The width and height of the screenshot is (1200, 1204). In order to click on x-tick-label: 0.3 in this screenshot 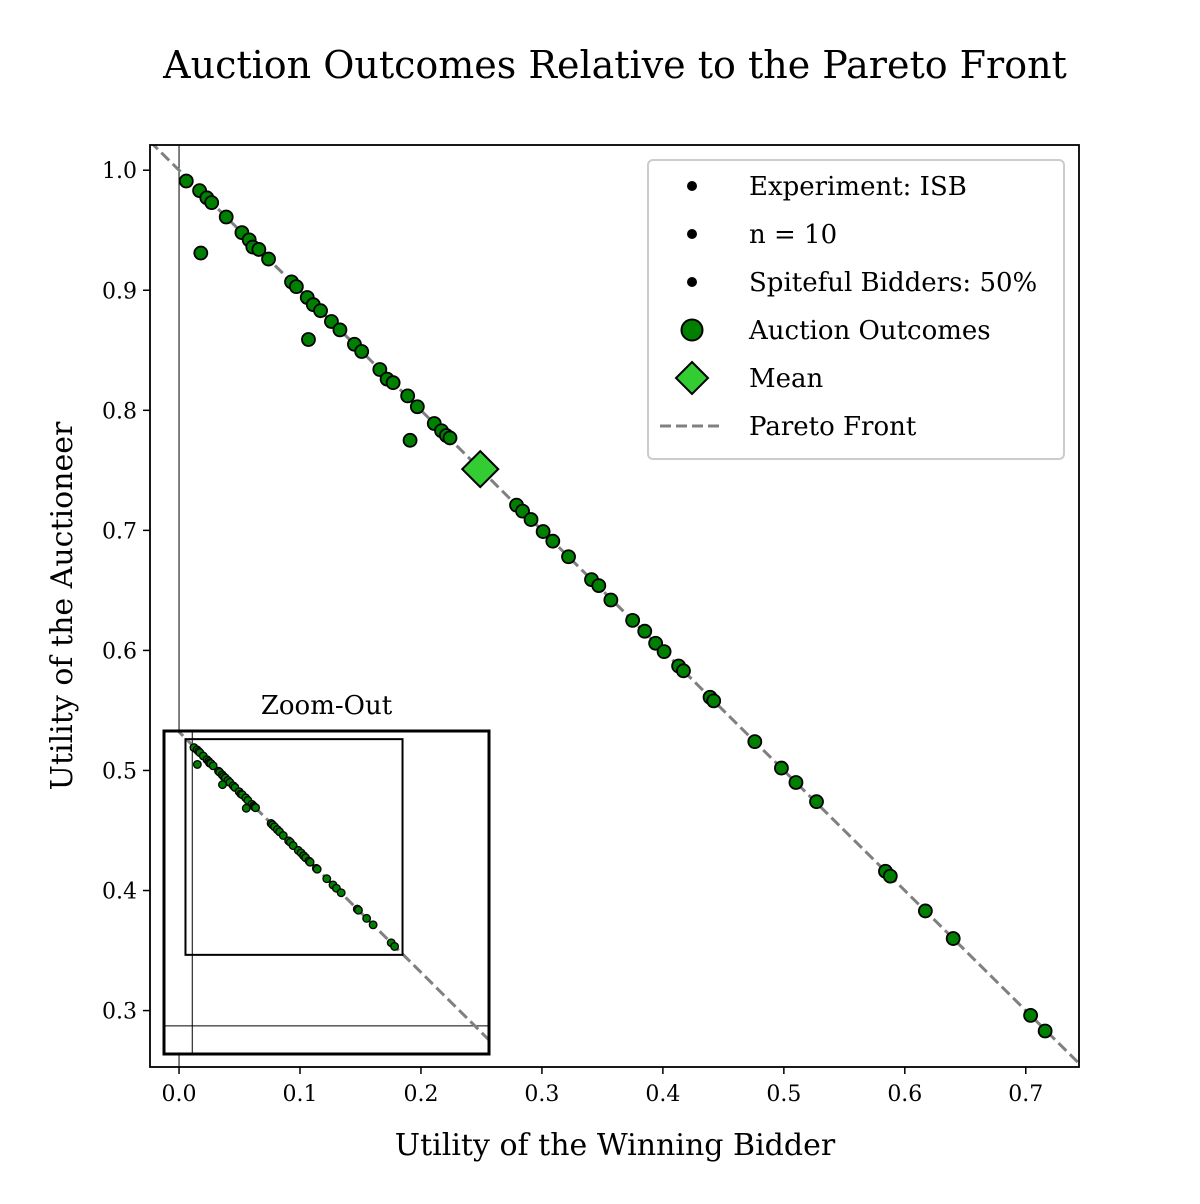, I will do `click(541, 1094)`.